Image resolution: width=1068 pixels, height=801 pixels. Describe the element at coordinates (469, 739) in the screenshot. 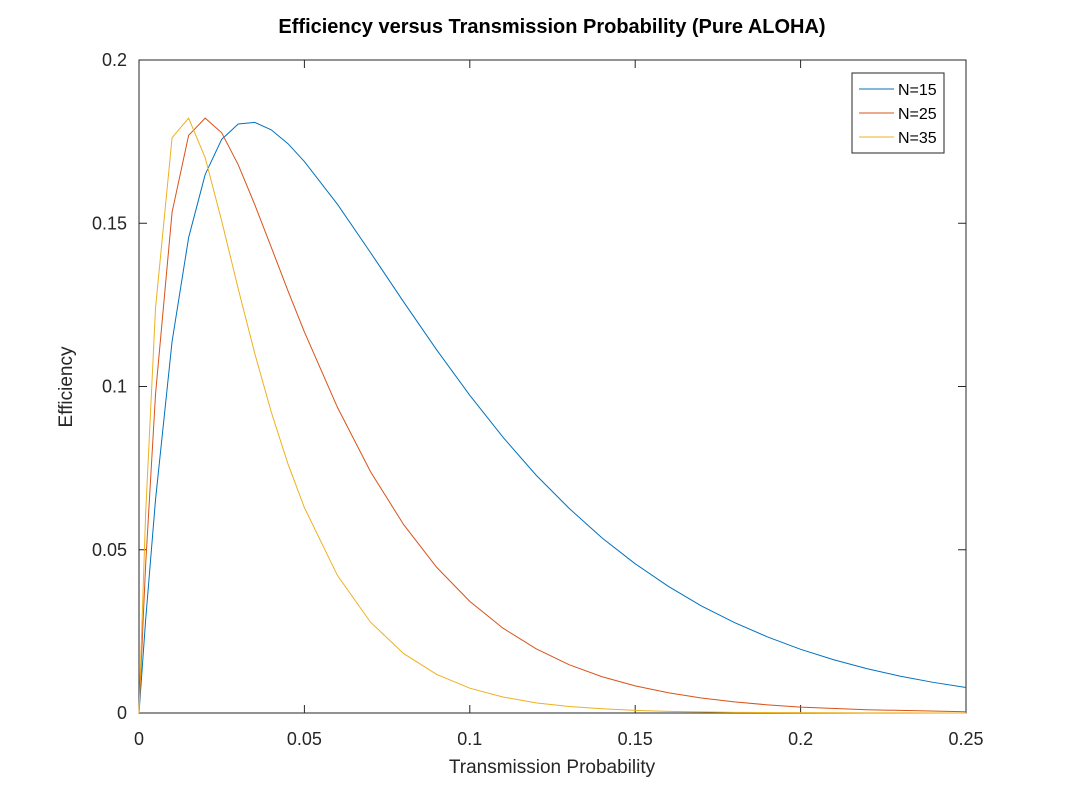

I see `x-tick-label: 0.1` at that location.